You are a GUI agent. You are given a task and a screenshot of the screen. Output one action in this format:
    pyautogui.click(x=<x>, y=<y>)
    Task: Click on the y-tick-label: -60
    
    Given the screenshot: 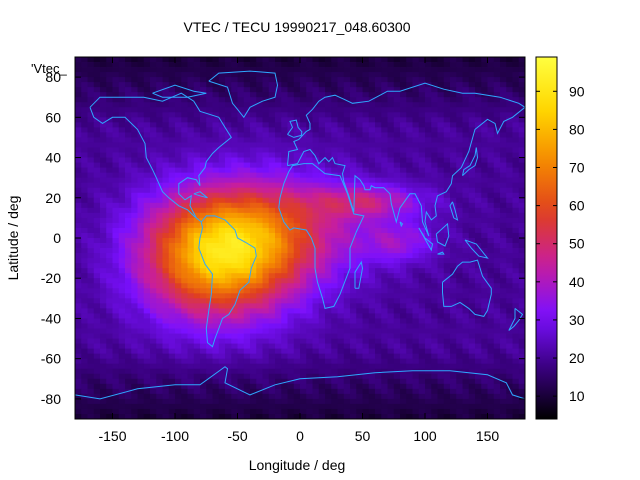 What is the action you would take?
    pyautogui.click(x=51, y=359)
    